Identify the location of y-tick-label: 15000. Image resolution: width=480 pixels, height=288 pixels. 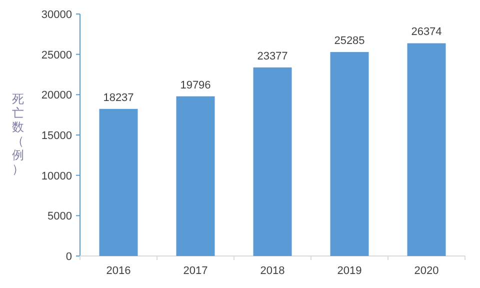
(56, 136).